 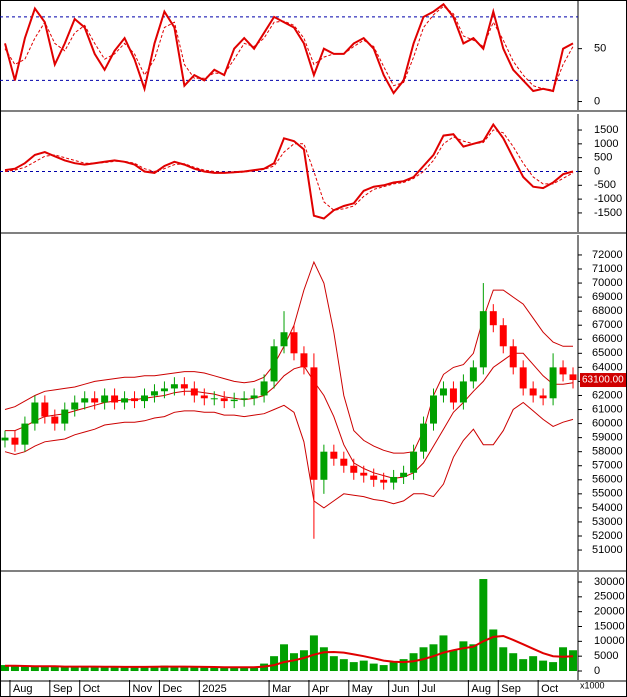 I want to click on y-tick-label: 59000, so click(x=607, y=438).